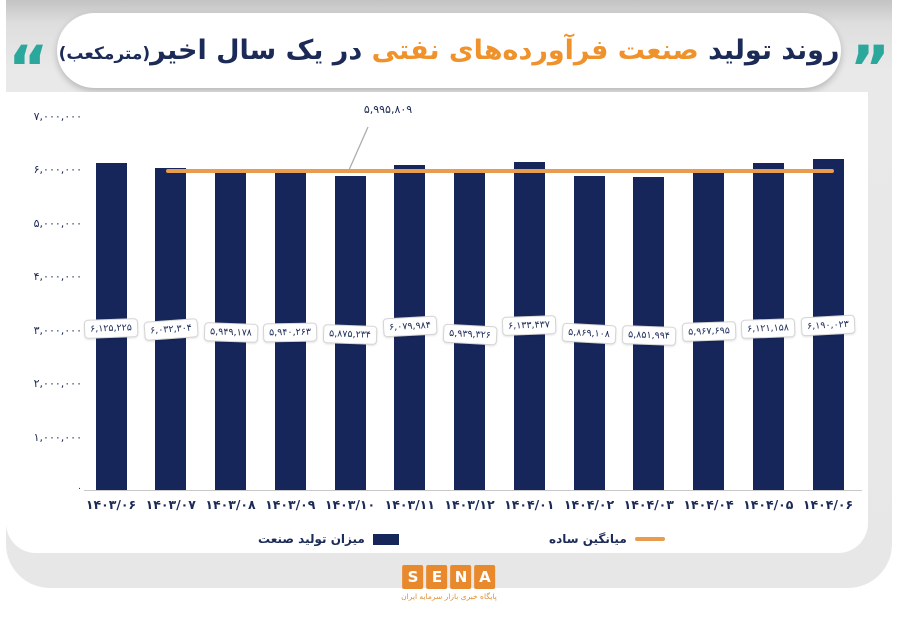 This screenshot has width=898, height=621. I want to click on legend-line-swatch-icon, so click(649, 539).